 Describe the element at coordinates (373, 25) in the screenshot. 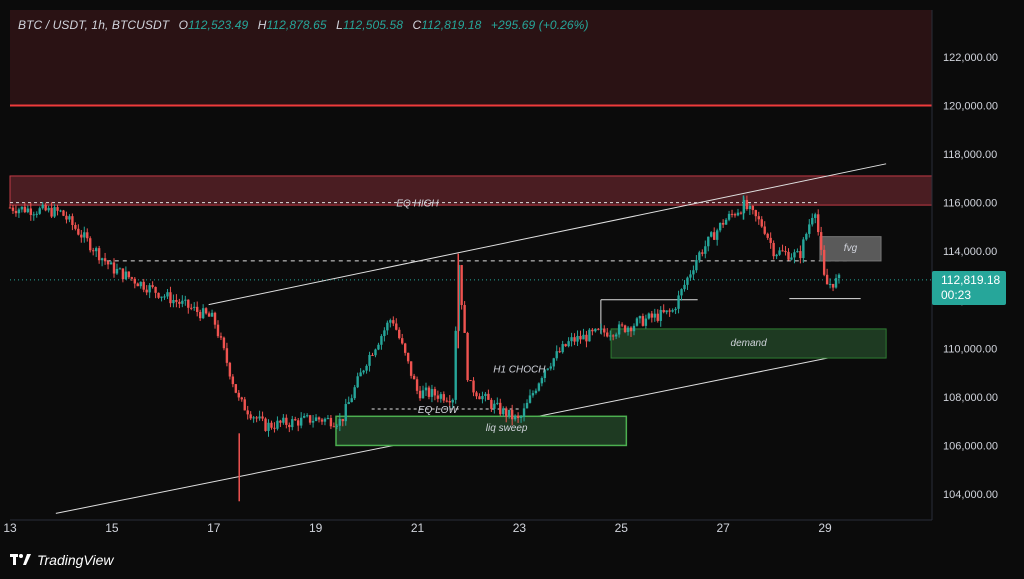

I see `low-value: 112,505.58` at that location.